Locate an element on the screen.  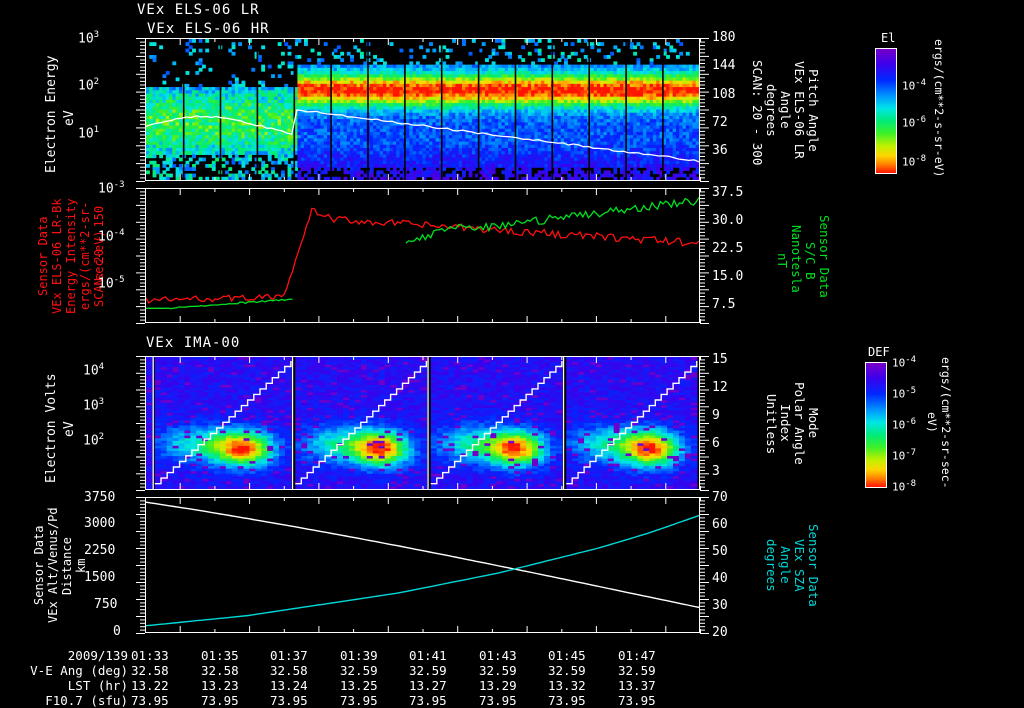
panel2-ytick-1: 10-4 is located at coordinates (111, 236).